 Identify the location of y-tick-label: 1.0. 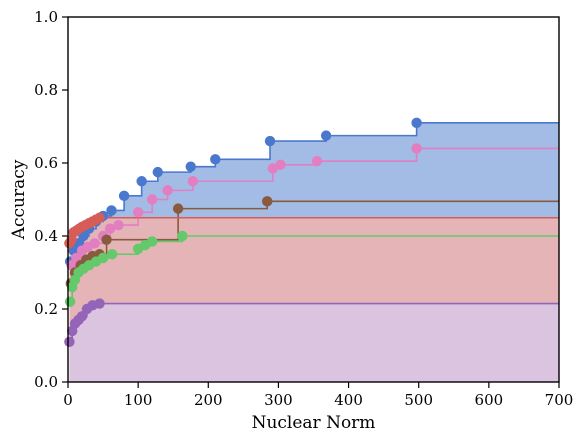
(46, 17).